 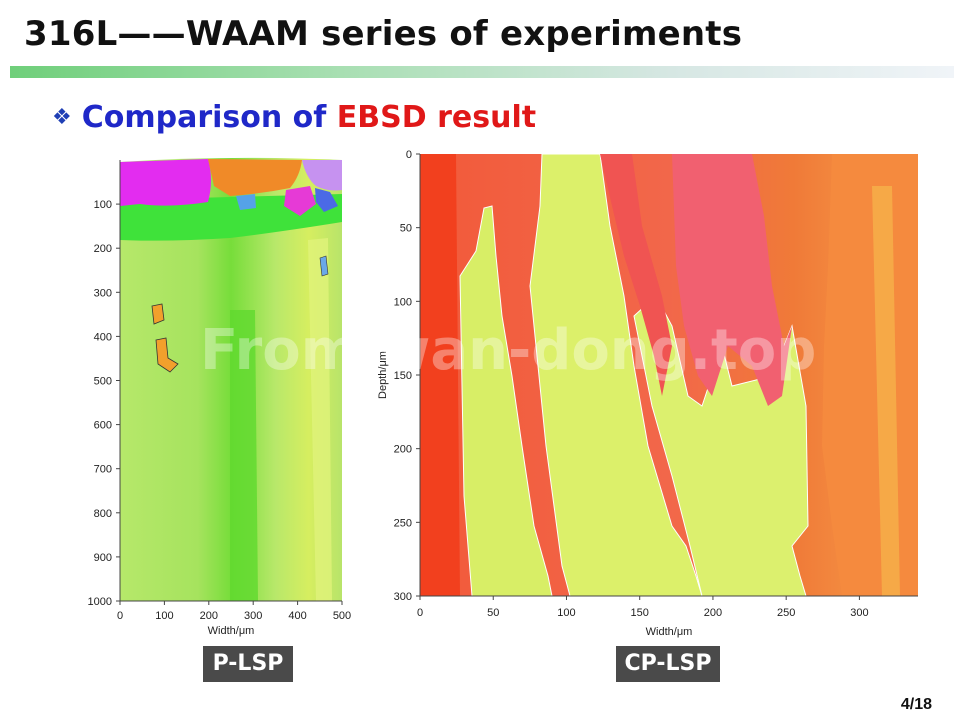 I want to click on left-x-axis-label: Width/μm, so click(x=231, y=631).